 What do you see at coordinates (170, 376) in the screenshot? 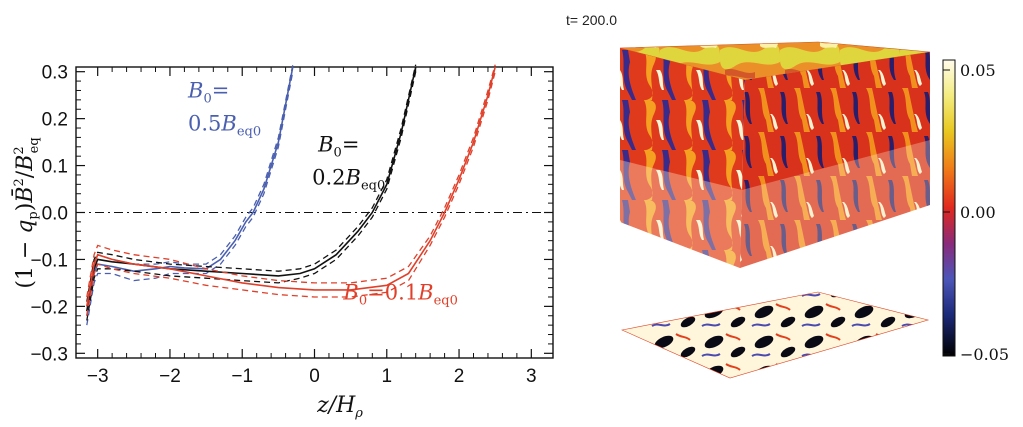
I see `x-tick-label: −2` at bounding box center [170, 376].